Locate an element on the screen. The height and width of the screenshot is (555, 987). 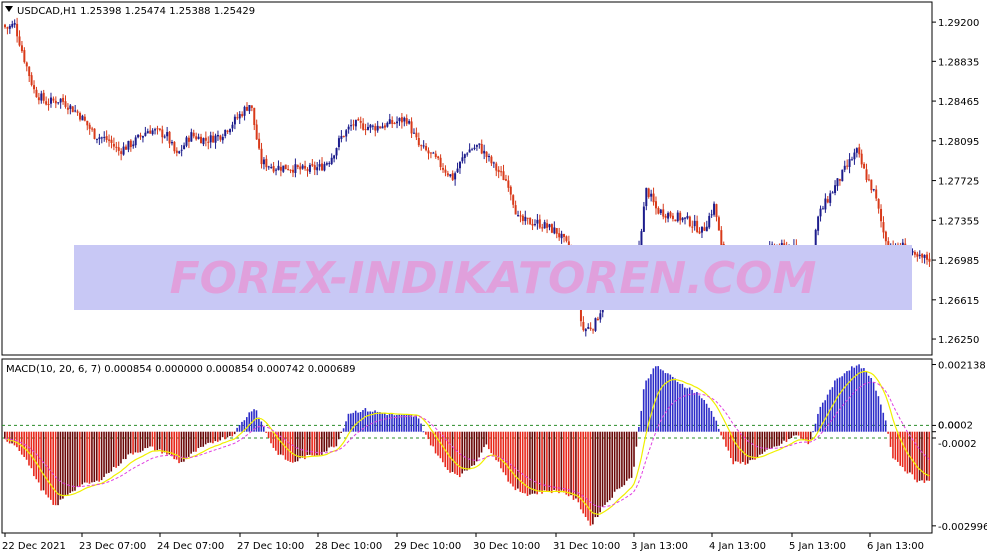
macd-tick-label: 0.00 is located at coordinates (949, 426).